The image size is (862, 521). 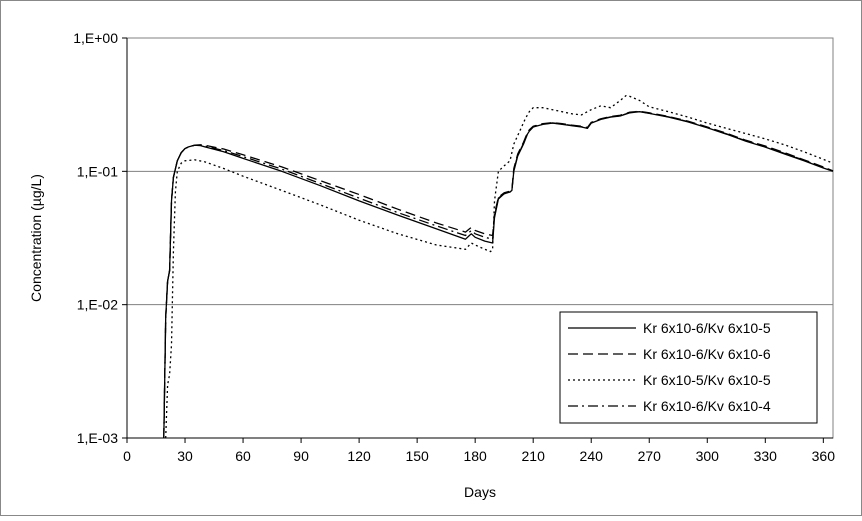 What do you see at coordinates (592, 456) in the screenshot?
I see `x-tick-label: 240` at bounding box center [592, 456].